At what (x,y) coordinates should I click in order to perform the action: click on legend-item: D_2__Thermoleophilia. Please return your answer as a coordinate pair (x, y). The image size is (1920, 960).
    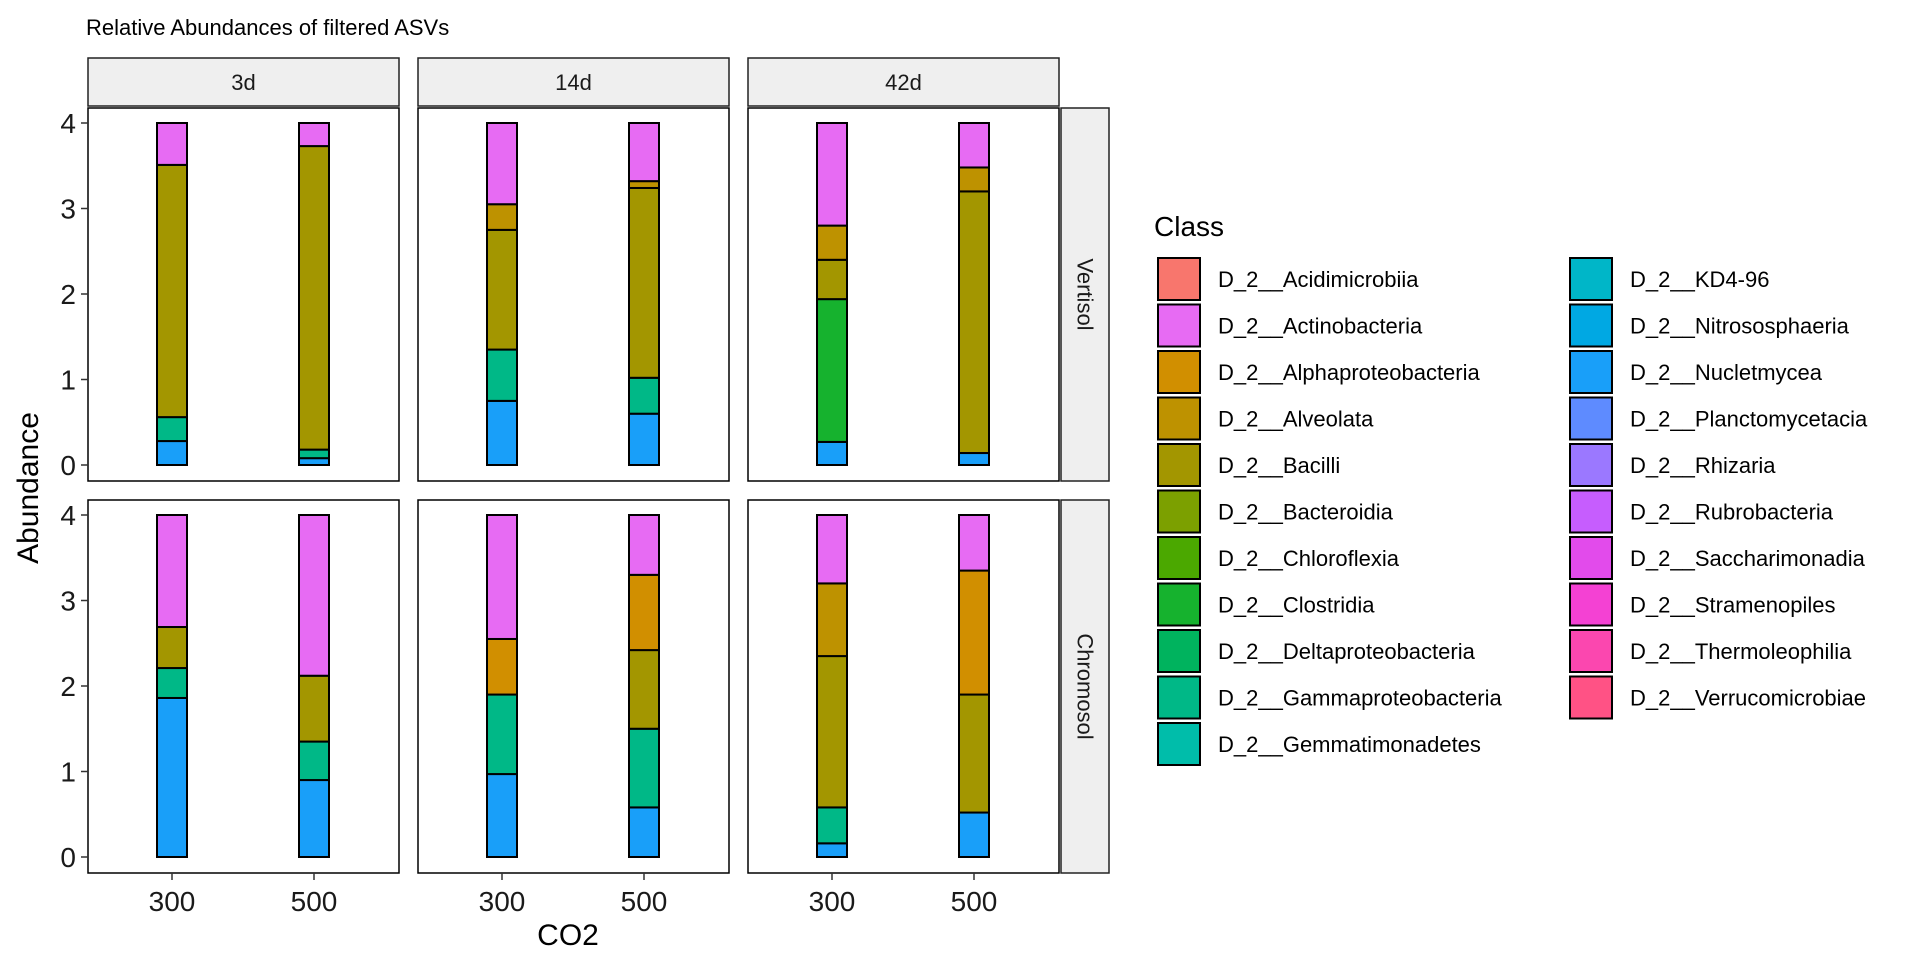
    Looking at the image, I should click on (1710, 651).